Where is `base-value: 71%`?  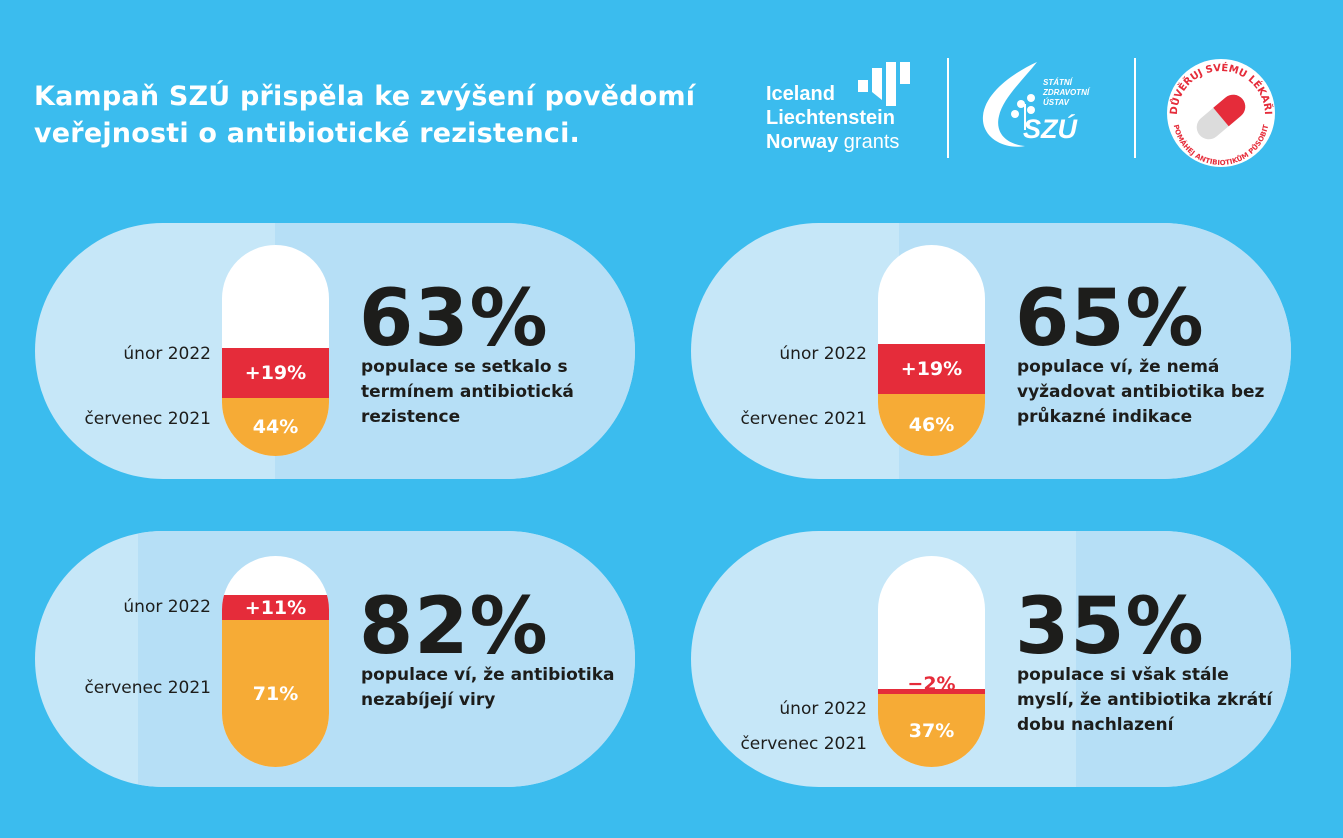
base-value: 71% is located at coordinates (275, 693).